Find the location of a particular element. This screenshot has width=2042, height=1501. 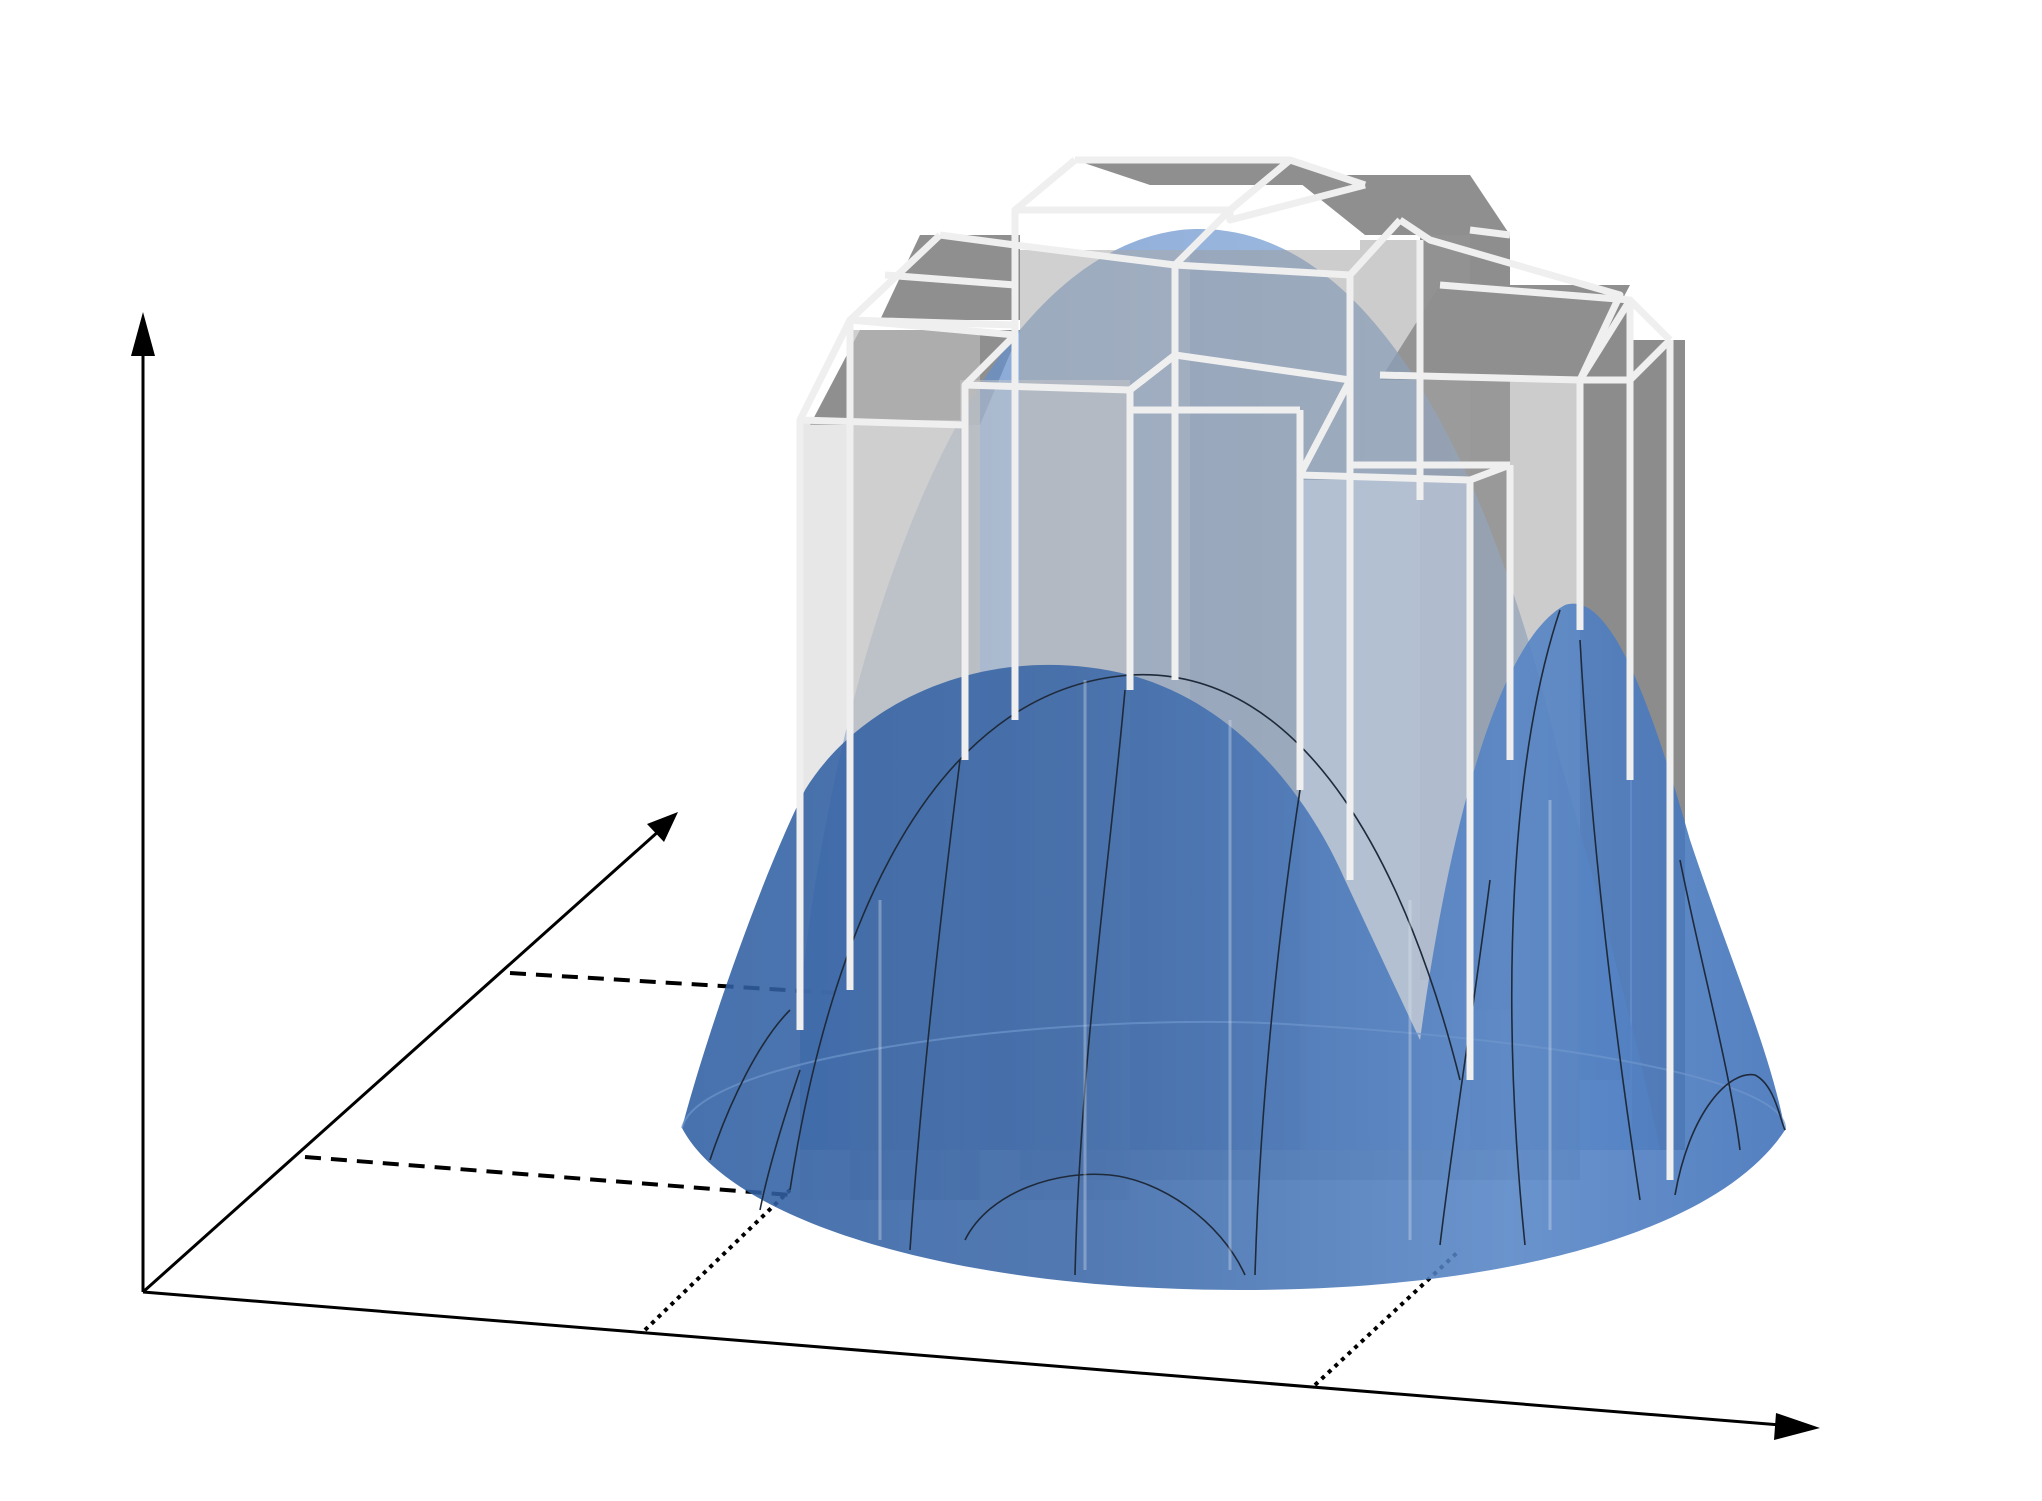

horizontal-axis-arrowhead is located at coordinates (1797, 1426).